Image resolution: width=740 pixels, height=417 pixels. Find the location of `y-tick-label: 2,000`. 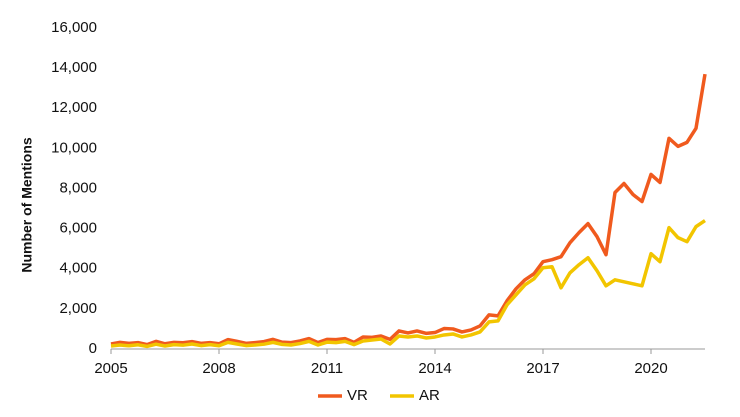

y-tick-label: 2,000 is located at coordinates (78, 308).